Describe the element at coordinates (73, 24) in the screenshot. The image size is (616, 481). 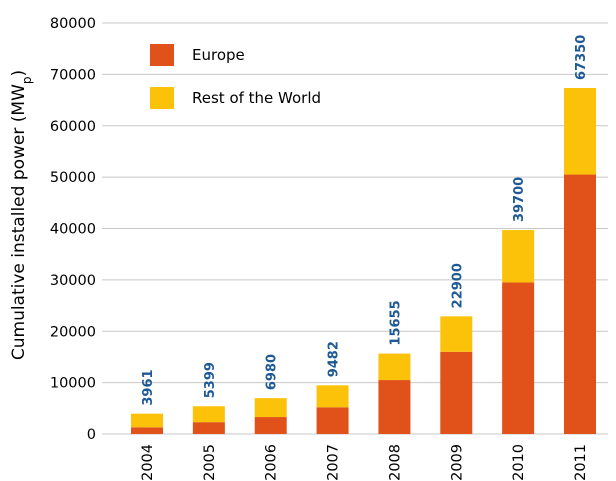
I see `y-tick-label: 80000` at that location.